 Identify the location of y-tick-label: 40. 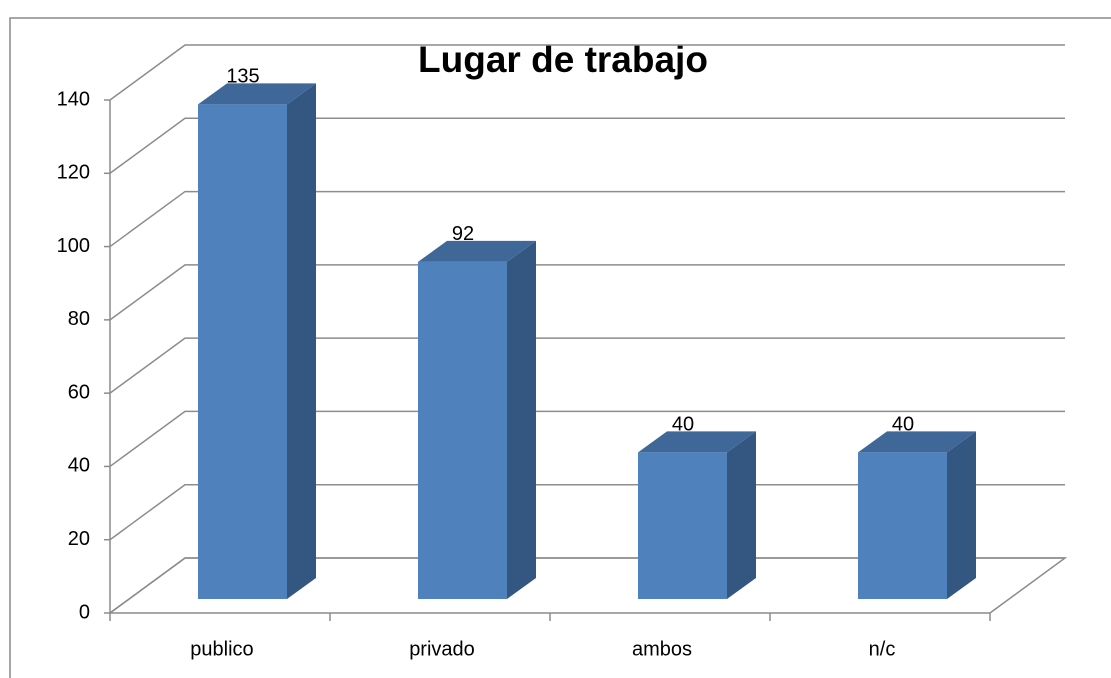
(79, 466).